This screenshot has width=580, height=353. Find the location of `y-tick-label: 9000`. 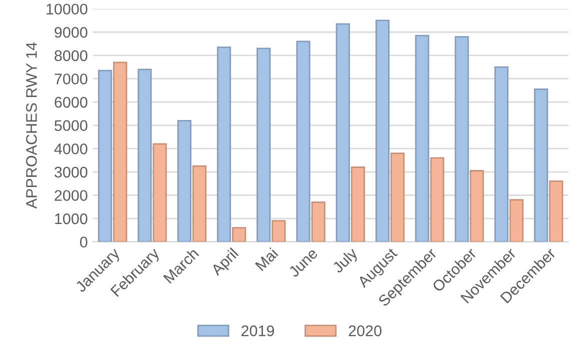

y-tick-label: 9000 is located at coordinates (71, 32).